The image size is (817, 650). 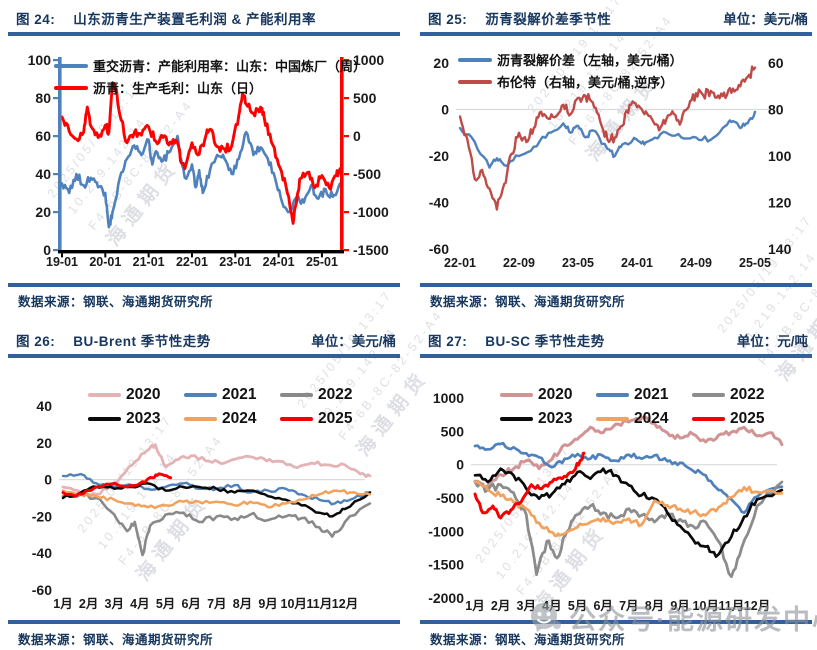 I want to click on x-tick-label: 24-01, so click(x=637, y=263).